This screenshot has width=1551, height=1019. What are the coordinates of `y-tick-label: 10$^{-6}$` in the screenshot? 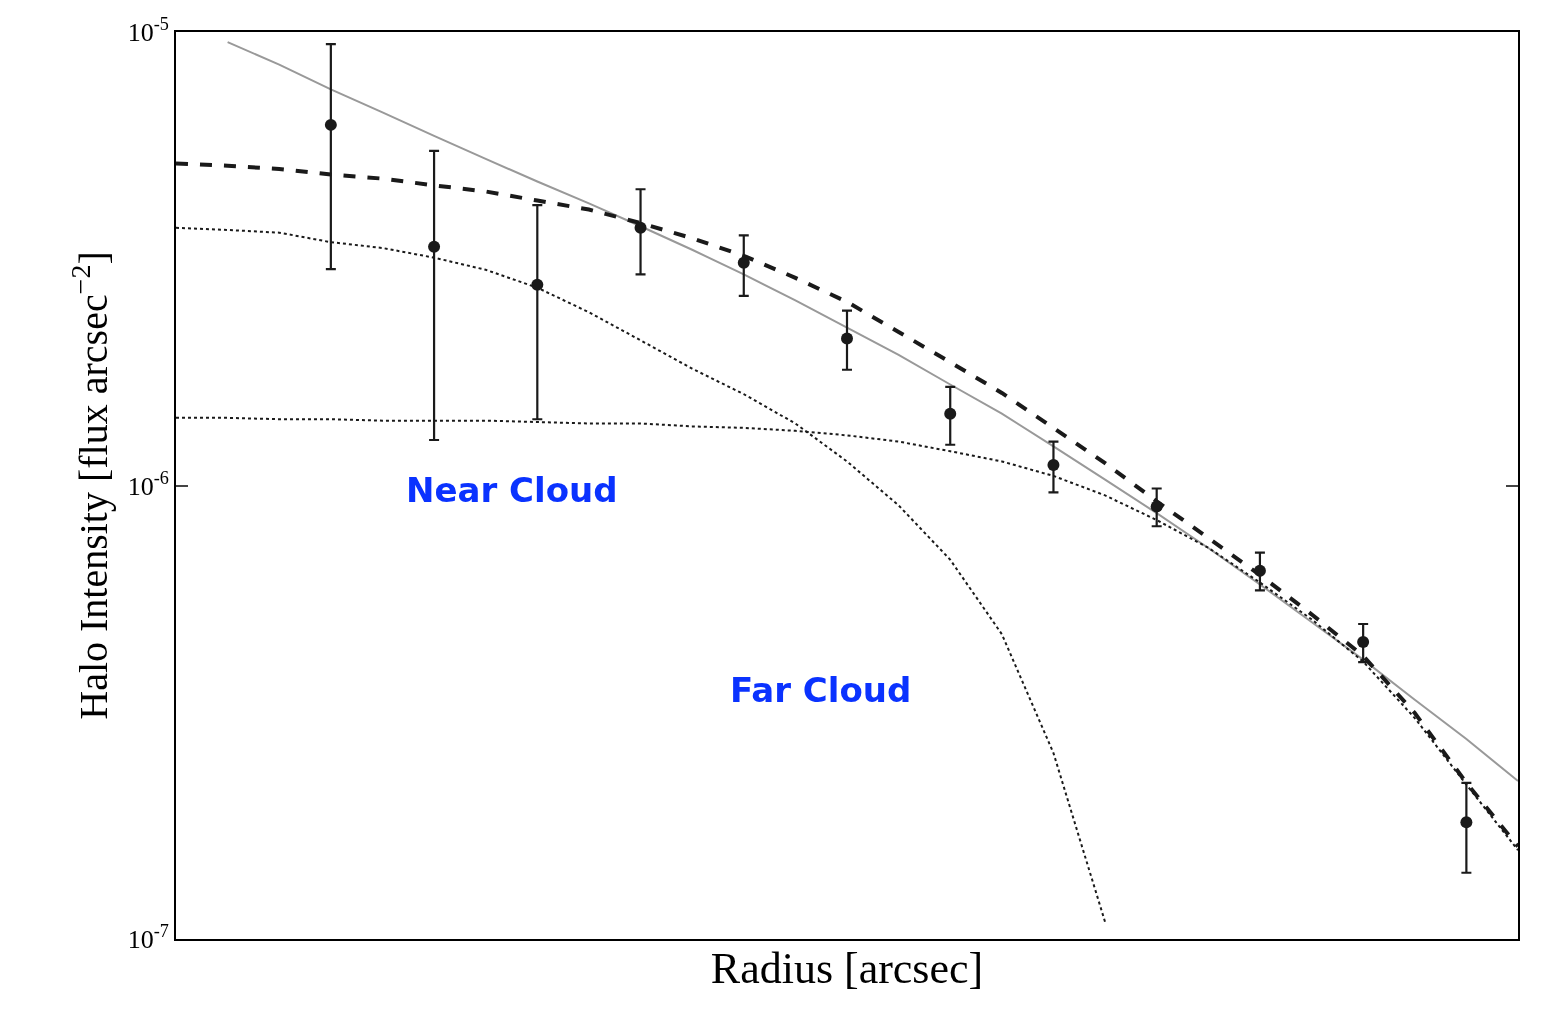 It's located at (148, 484).